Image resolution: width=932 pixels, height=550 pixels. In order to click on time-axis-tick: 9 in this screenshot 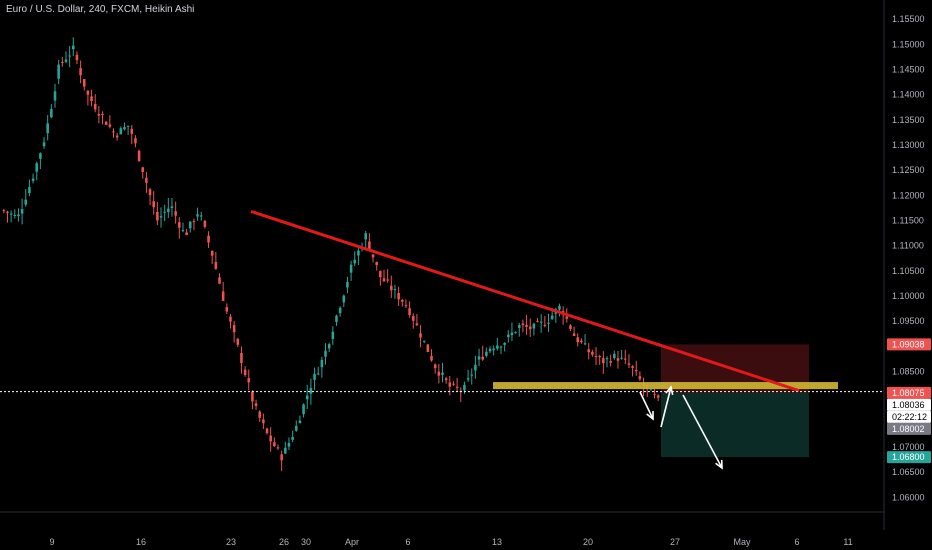, I will do `click(51, 542)`.